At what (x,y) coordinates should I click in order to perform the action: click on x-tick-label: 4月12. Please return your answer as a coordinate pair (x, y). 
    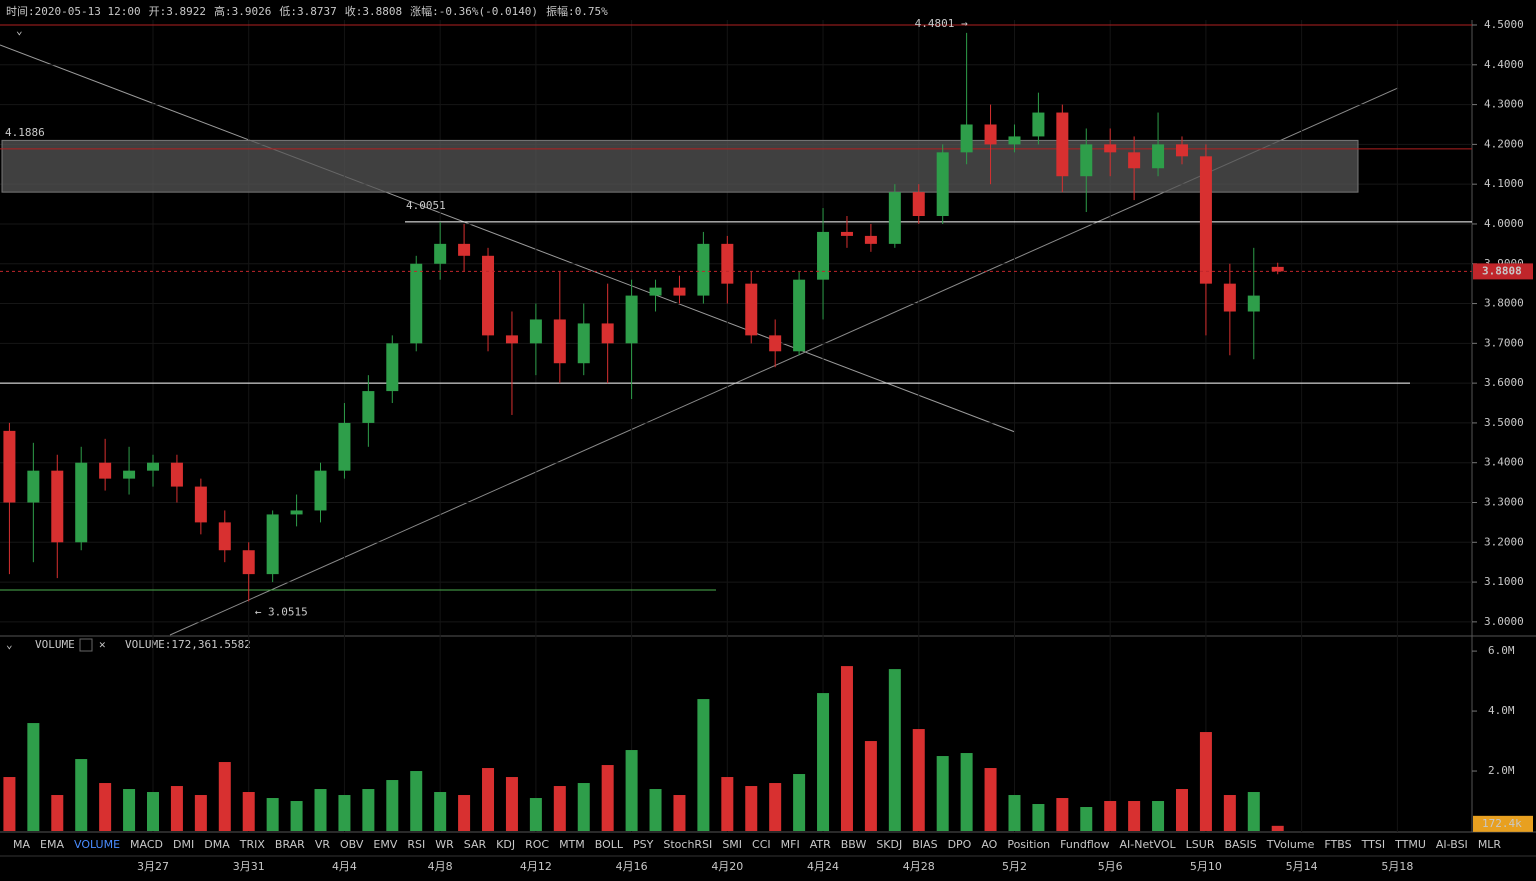
    Looking at the image, I should click on (536, 866).